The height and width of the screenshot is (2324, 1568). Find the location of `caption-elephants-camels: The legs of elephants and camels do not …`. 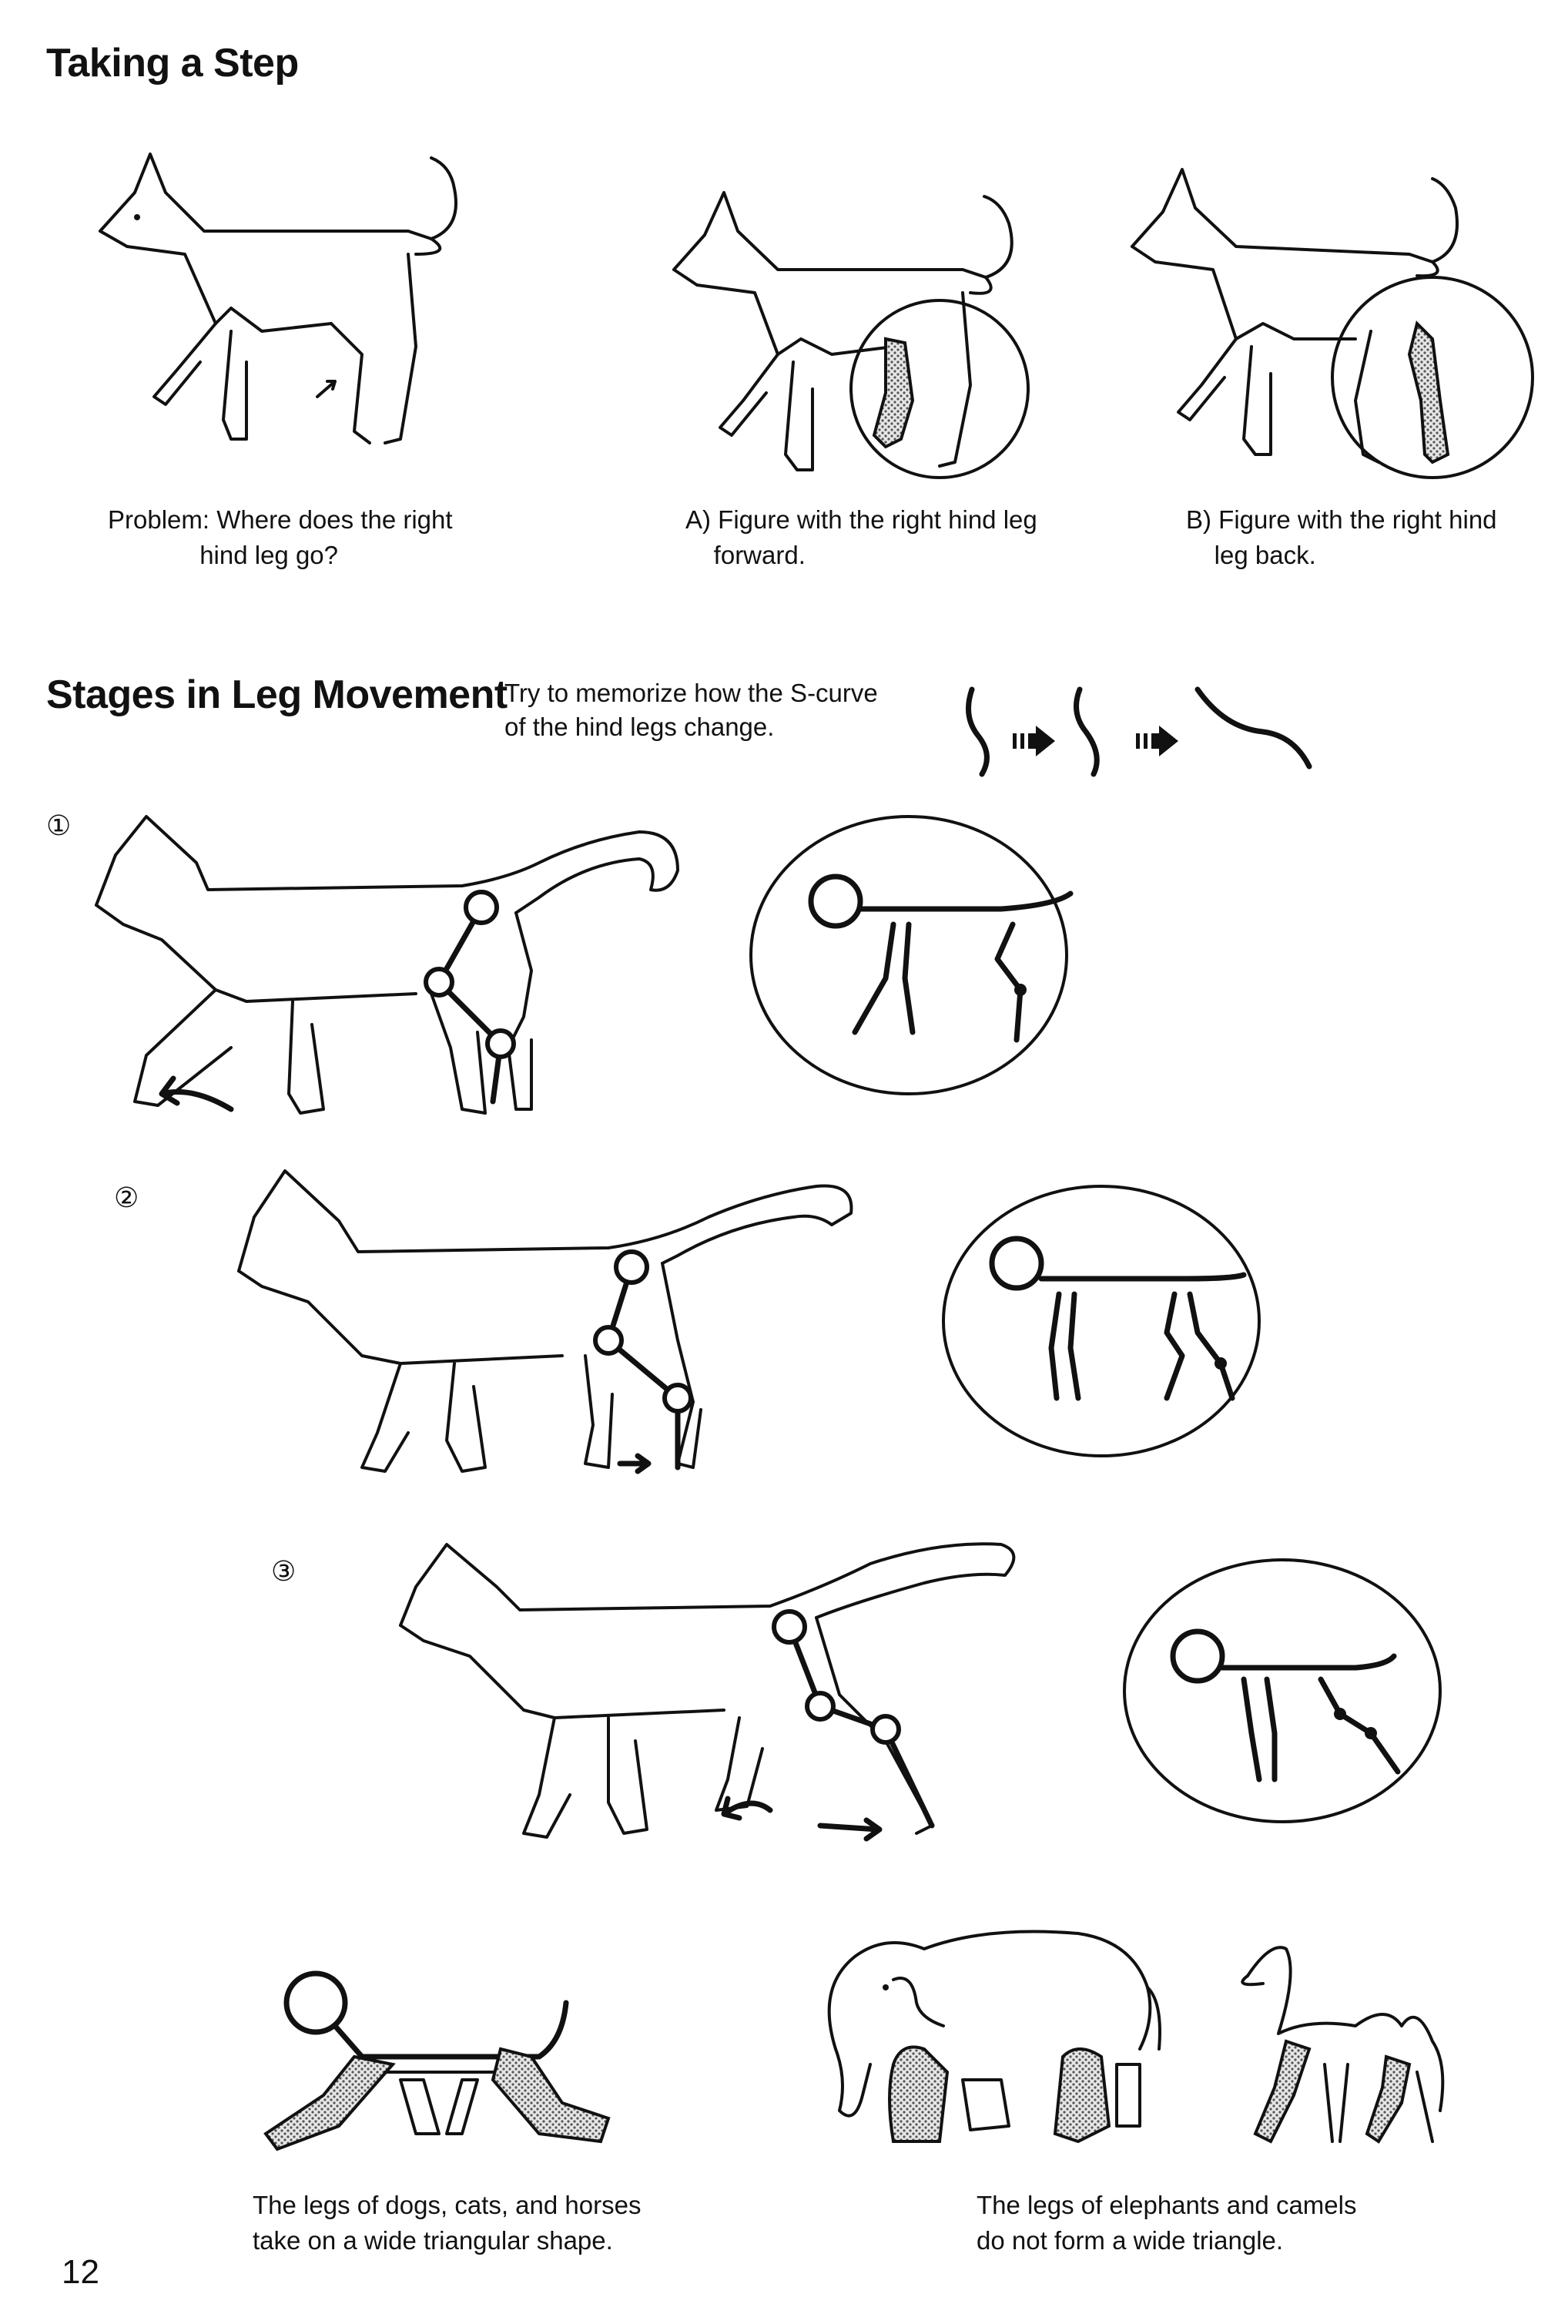

caption-elephants-camels: The legs of elephants and camels do not … is located at coordinates (1167, 2223).